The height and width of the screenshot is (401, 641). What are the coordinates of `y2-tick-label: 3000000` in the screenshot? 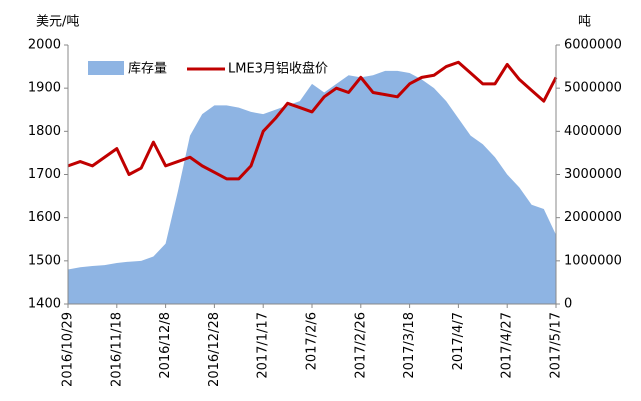 It's located at (593, 174).